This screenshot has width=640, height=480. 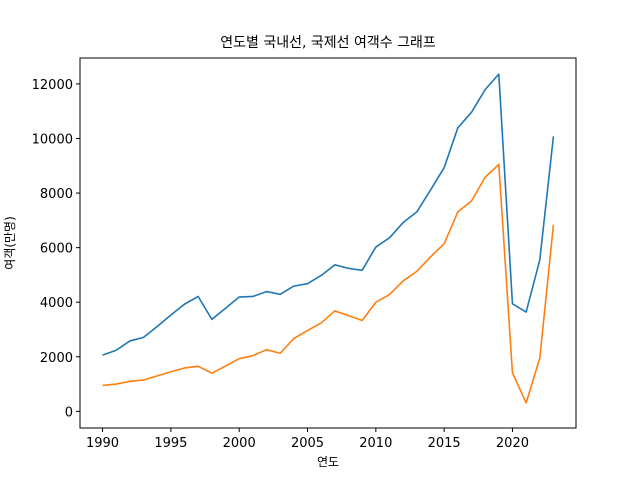 I want to click on y-tick-label: 12000, so click(x=52, y=85).